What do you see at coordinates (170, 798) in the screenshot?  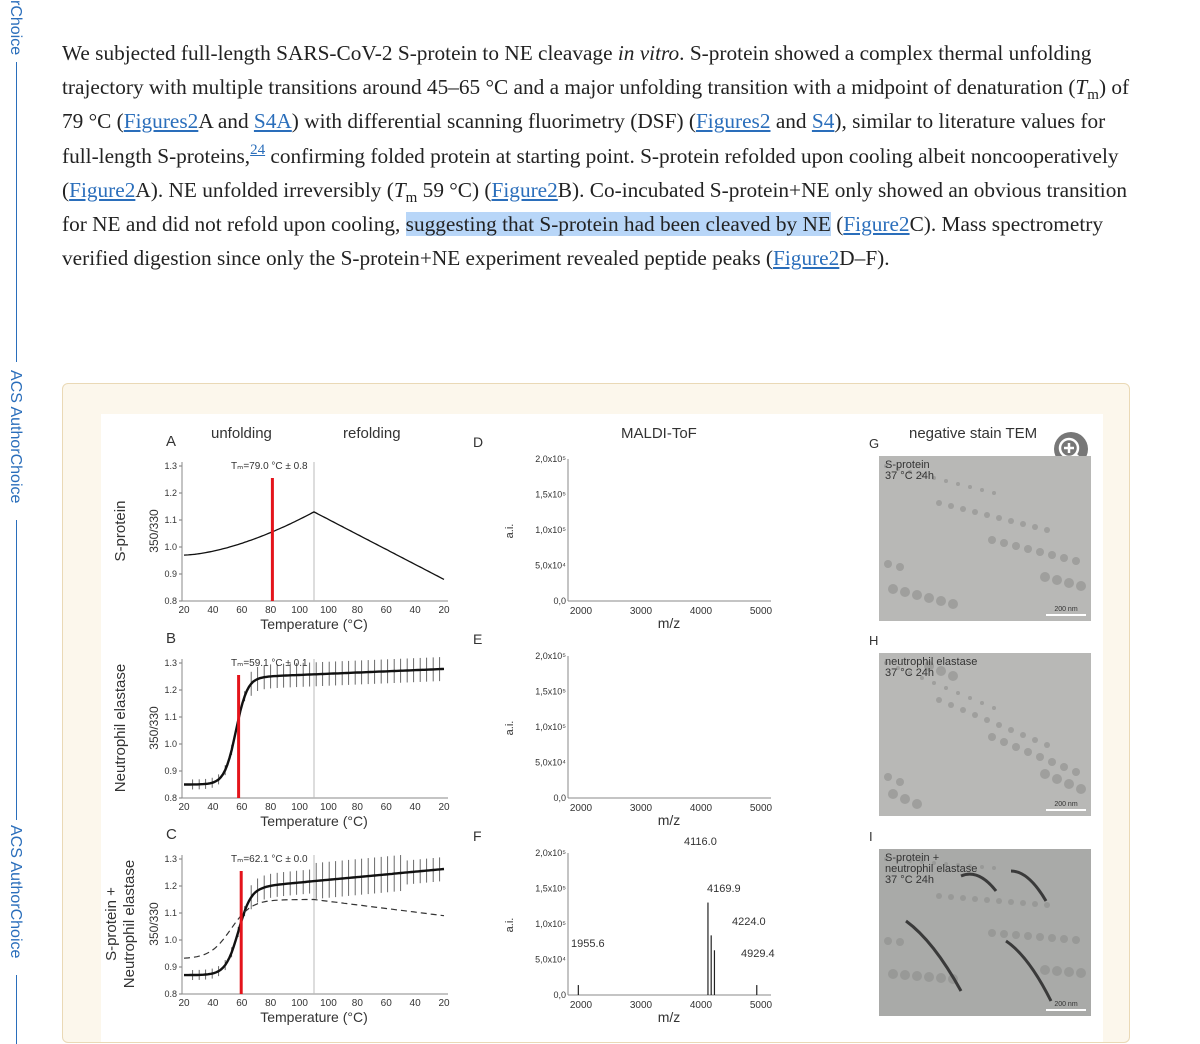 I see `y-tick-label: 0.8` at bounding box center [170, 798].